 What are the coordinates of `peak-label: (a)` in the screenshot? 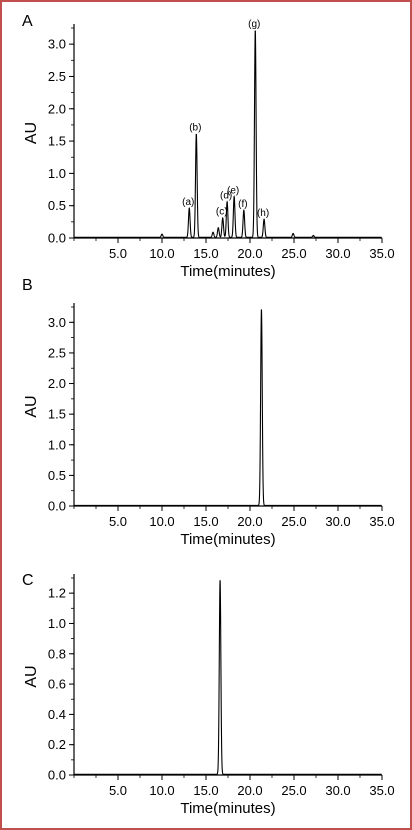 It's located at (188, 202).